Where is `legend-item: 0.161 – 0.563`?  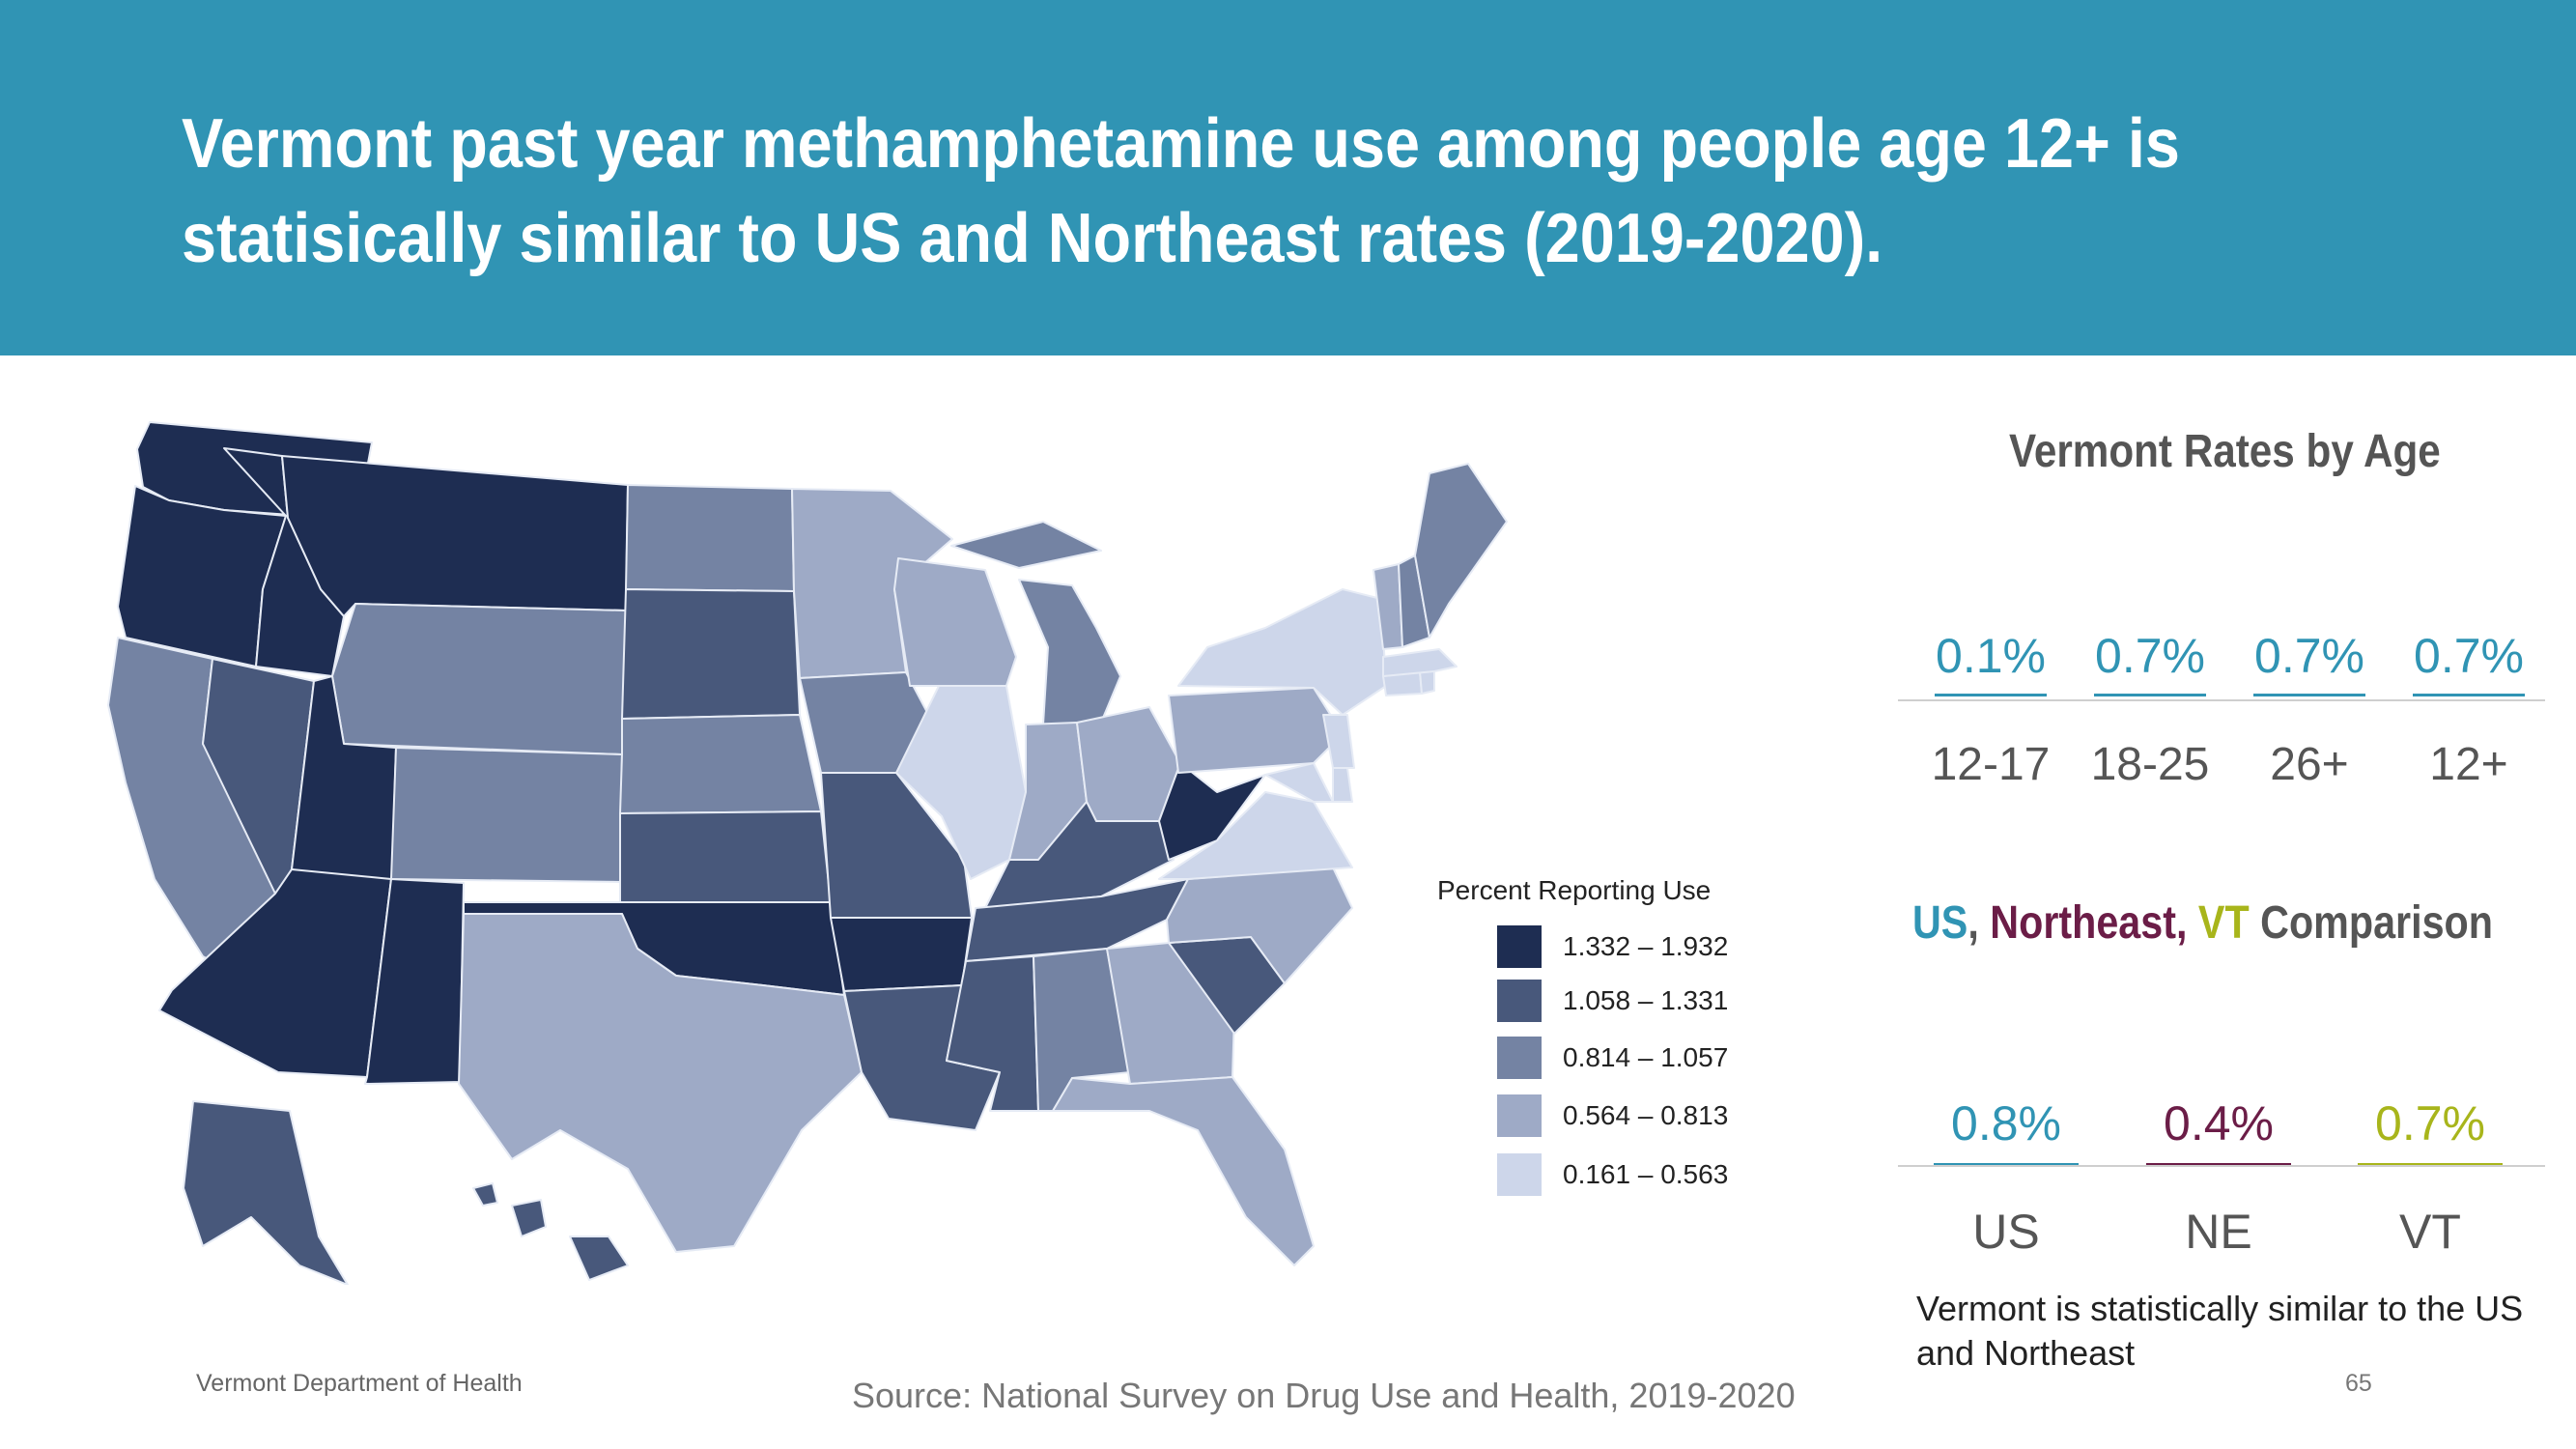
legend-item: 0.161 – 0.563 is located at coordinates (1642, 1174).